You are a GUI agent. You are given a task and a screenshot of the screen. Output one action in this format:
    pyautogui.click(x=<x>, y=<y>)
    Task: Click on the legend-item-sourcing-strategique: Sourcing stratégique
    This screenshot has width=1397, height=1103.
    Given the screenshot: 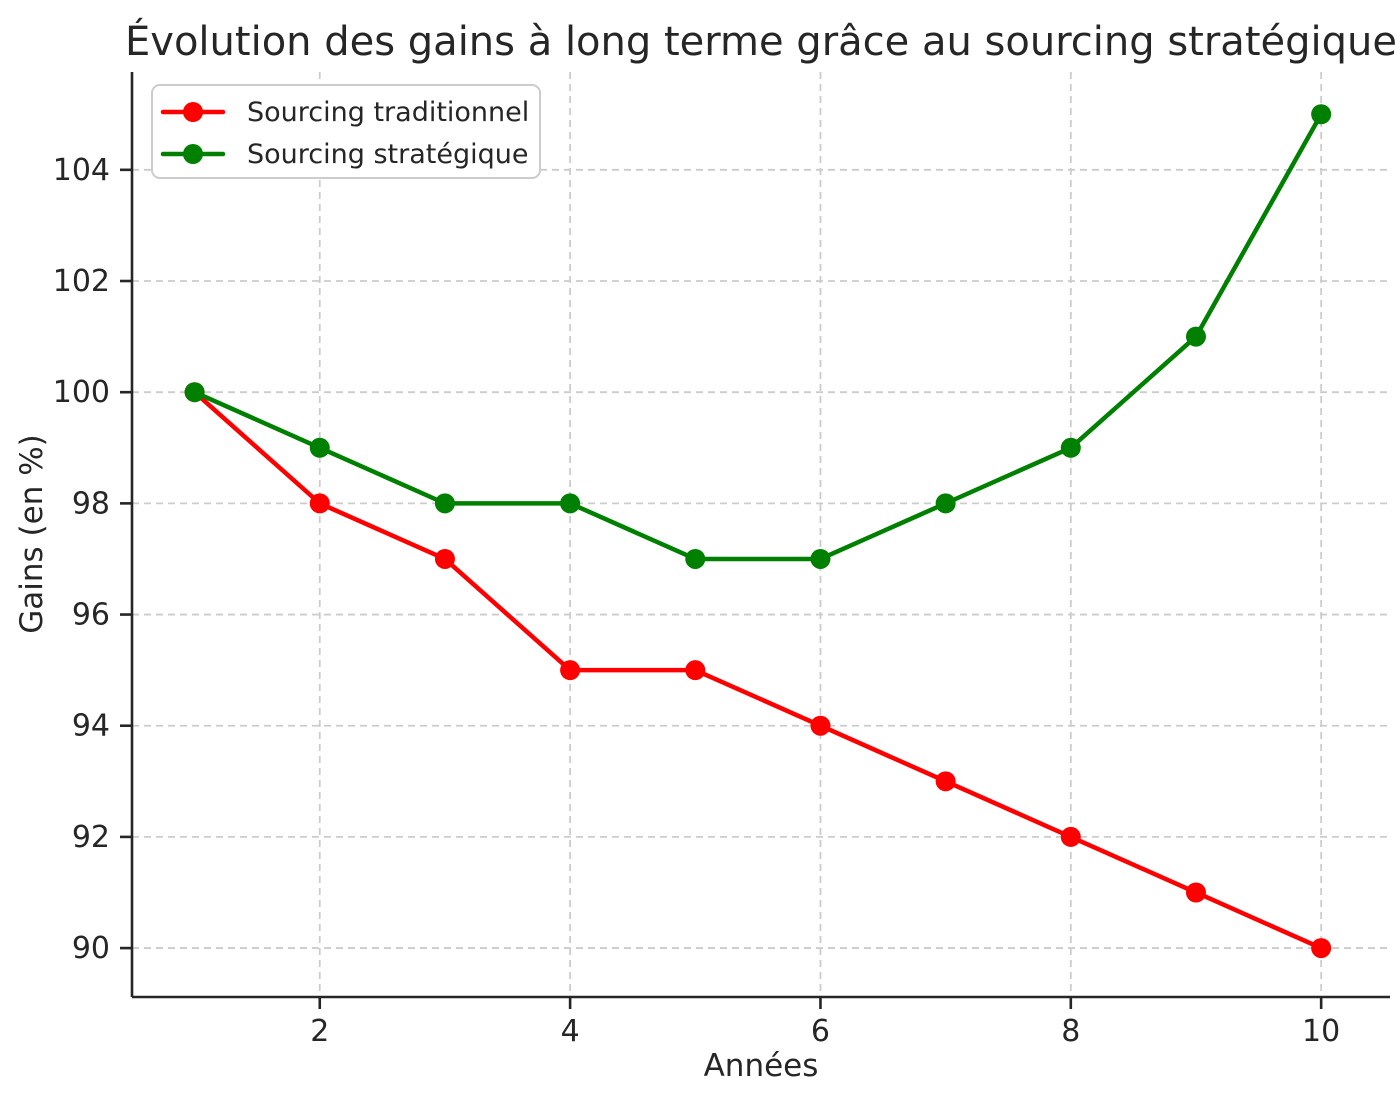 What is the action you would take?
    pyautogui.click(x=344, y=154)
    